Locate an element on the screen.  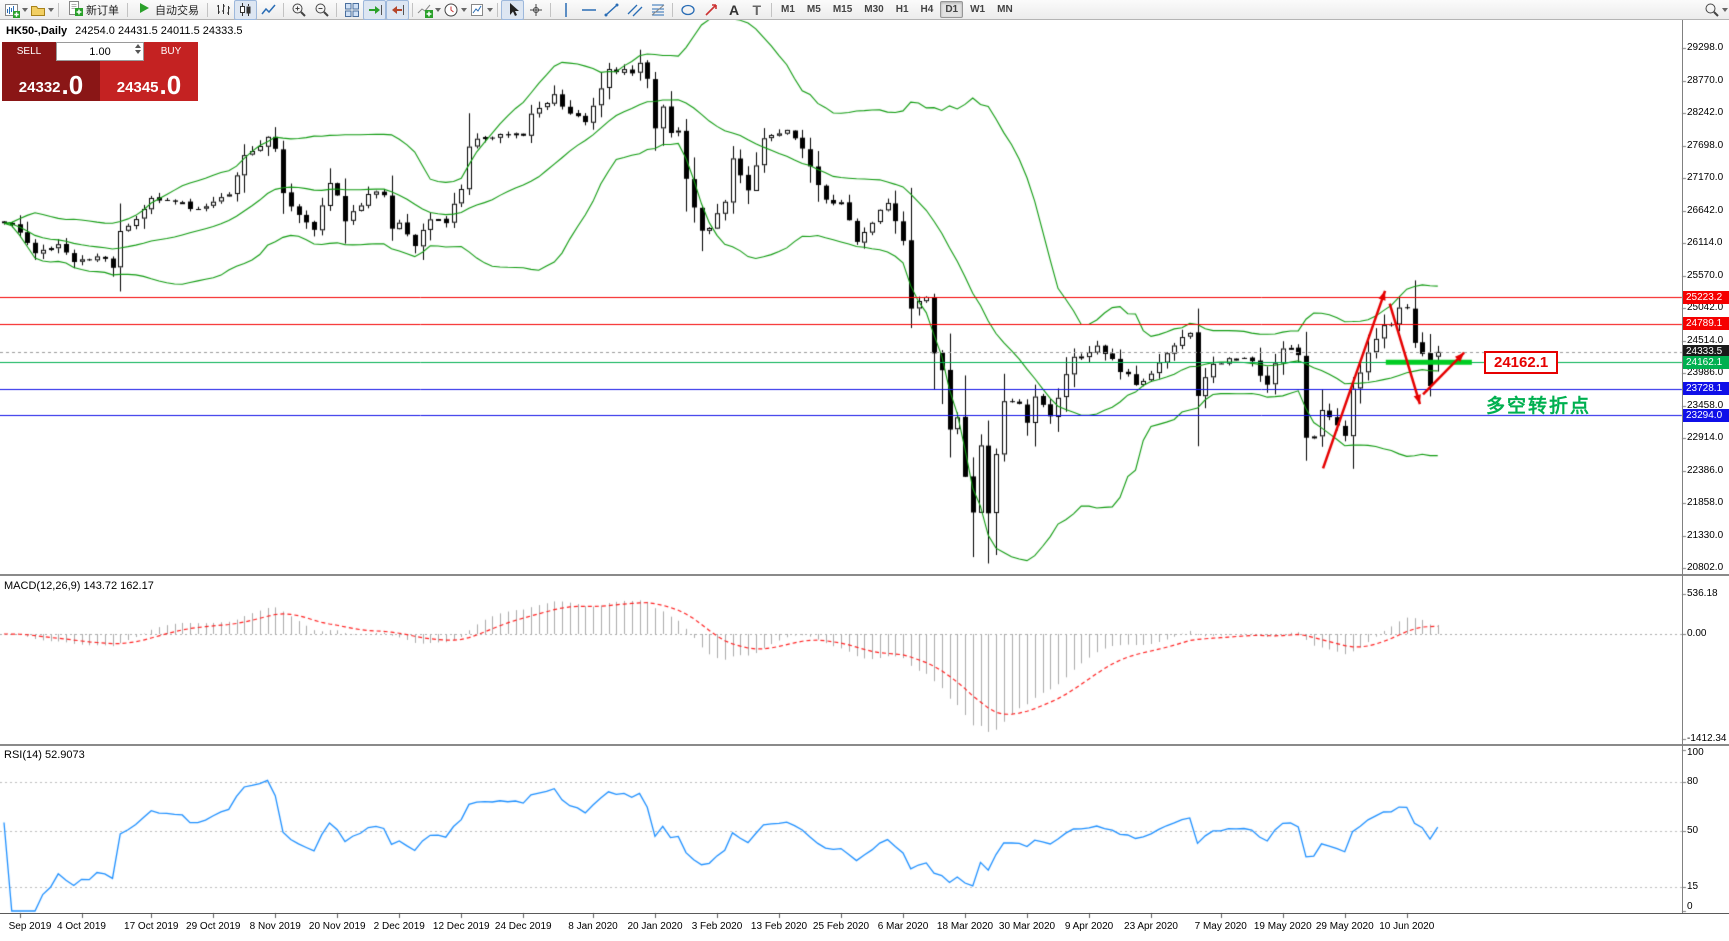
spinner-up-icon is located at coordinates (138, 46).